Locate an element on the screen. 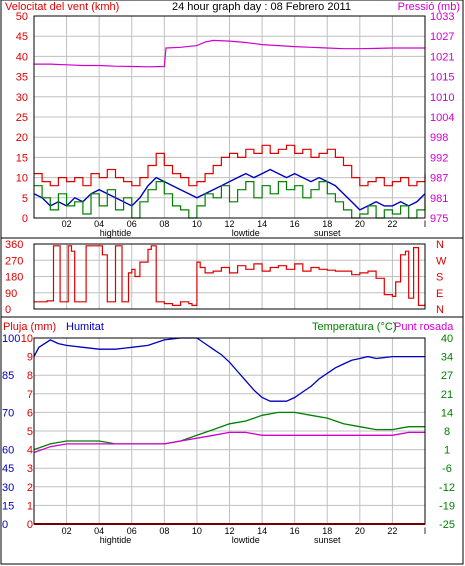  direction-series-line is located at coordinates (230, 275).